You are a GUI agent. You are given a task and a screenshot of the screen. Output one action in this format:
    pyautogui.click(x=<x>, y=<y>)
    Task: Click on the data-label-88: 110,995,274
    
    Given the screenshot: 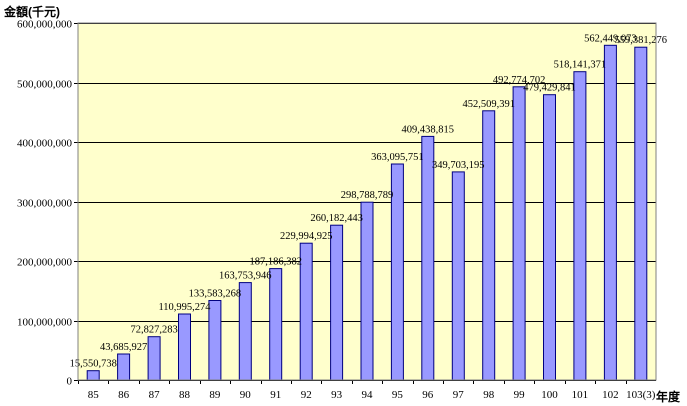 What is the action you would take?
    pyautogui.click(x=184, y=307)
    